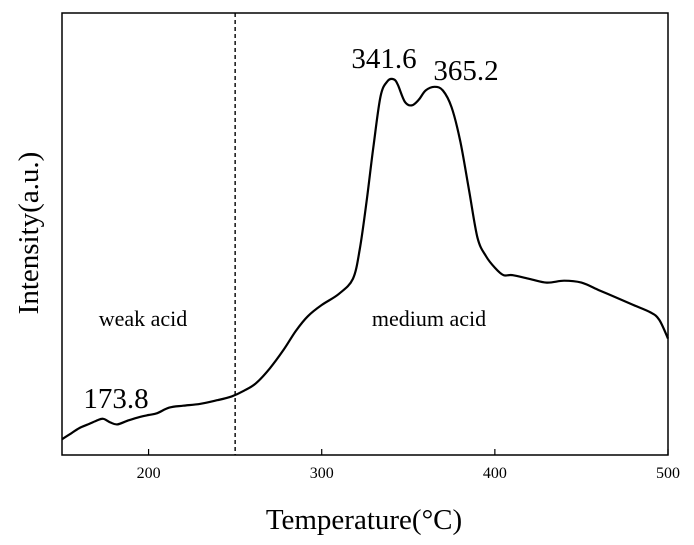 This screenshot has height=545, width=694. Describe the element at coordinates (29, 233) in the screenshot. I see `y-axis-title: Intensity(a.u.)` at that location.